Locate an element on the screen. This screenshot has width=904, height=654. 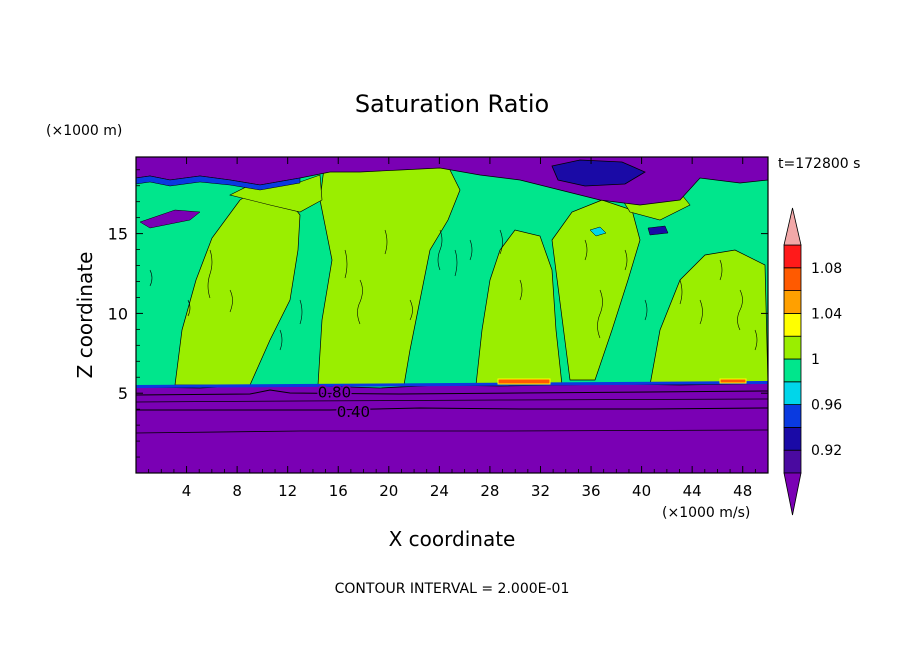
lower-dry-layer is located at coordinates (452, 427).